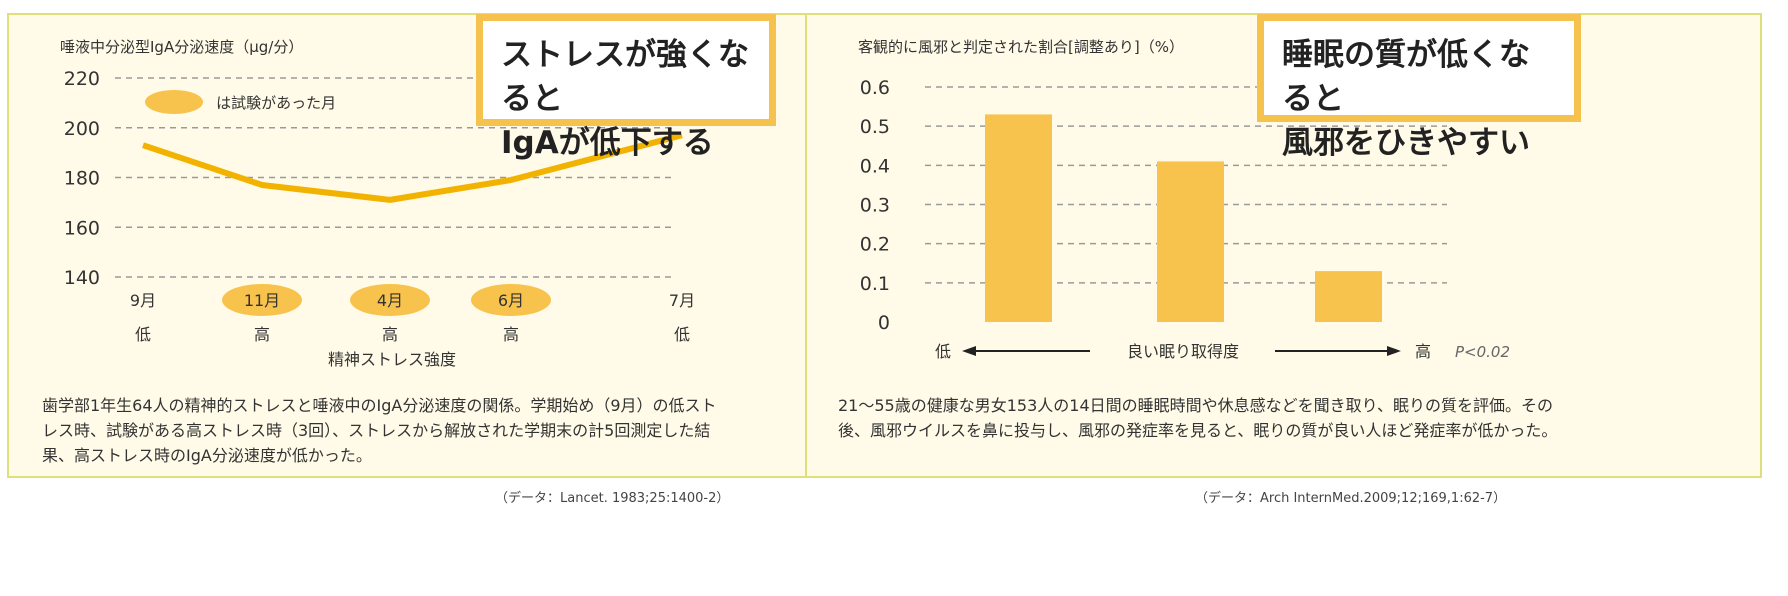 This screenshot has width=1788, height=596. I want to click on right-y-axis-title: 客観的に風邪と判定された割合[調整あり]（%）, so click(1021, 47).